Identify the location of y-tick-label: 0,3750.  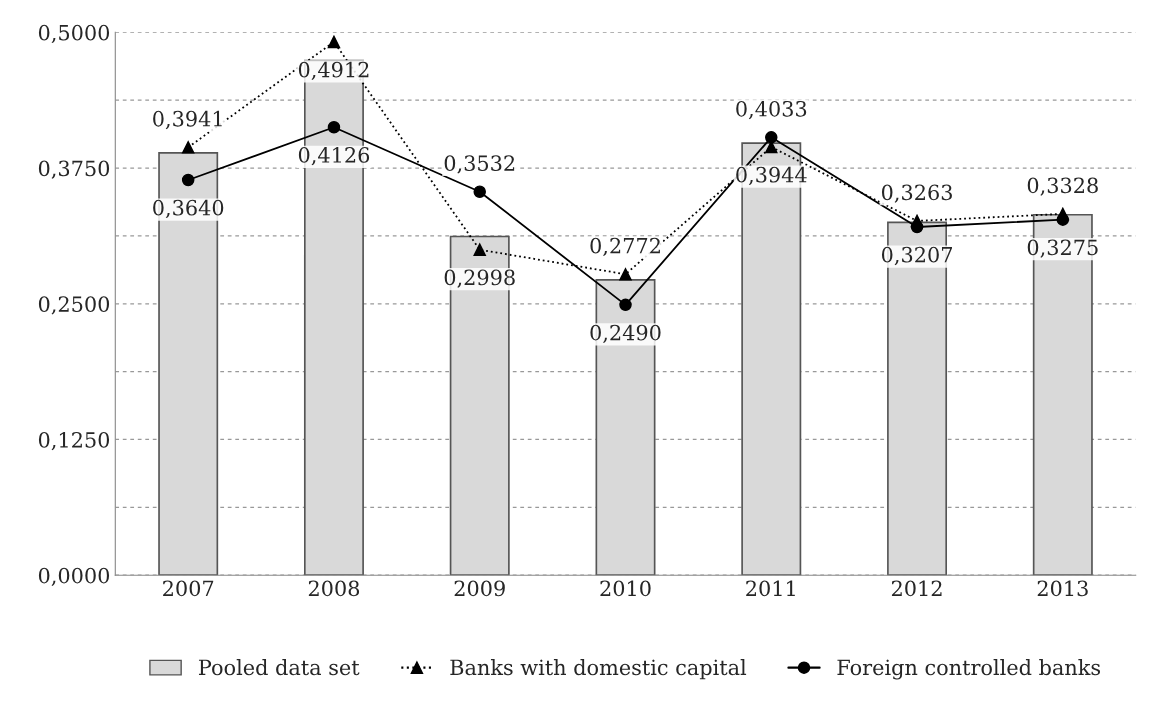
(74, 169).